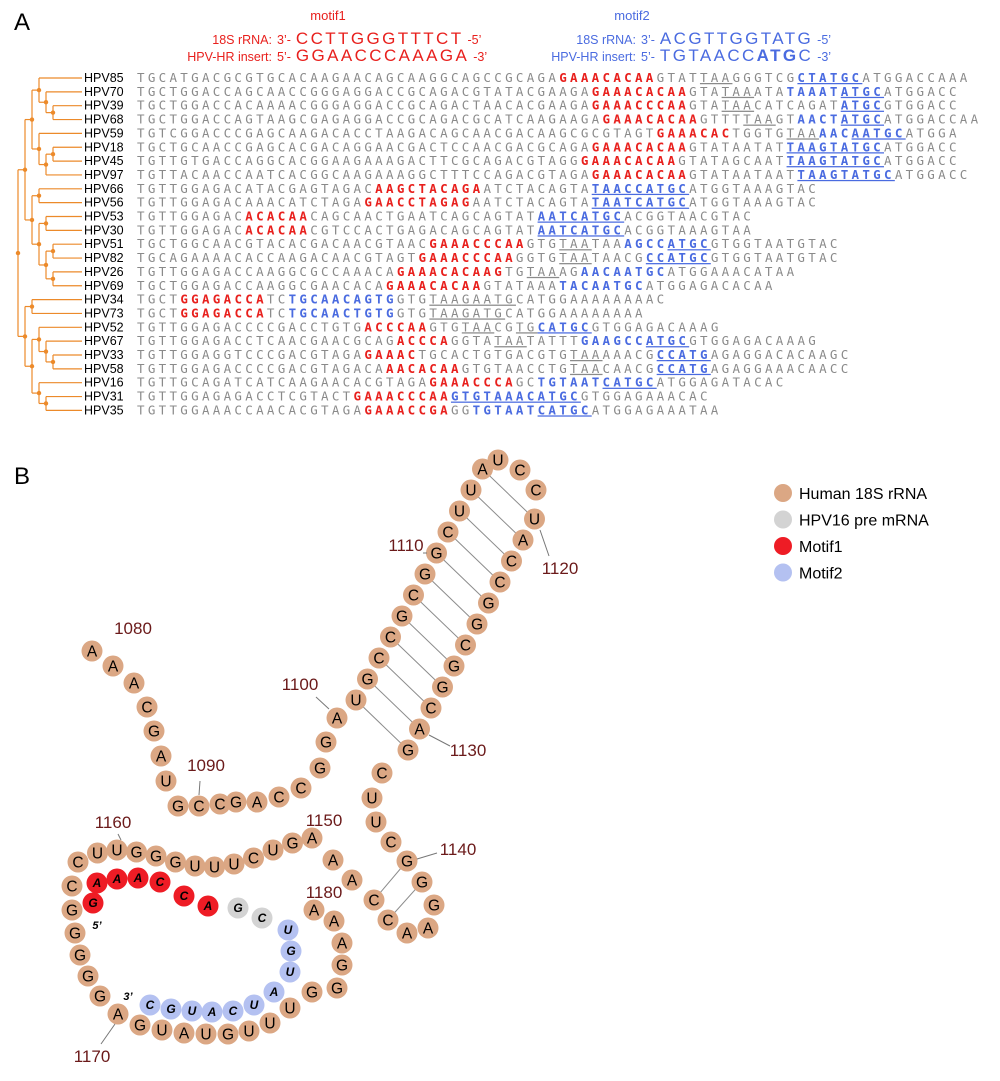  I want to click on sequence-segment: ACGGTAAAGTAA, so click(689, 229).